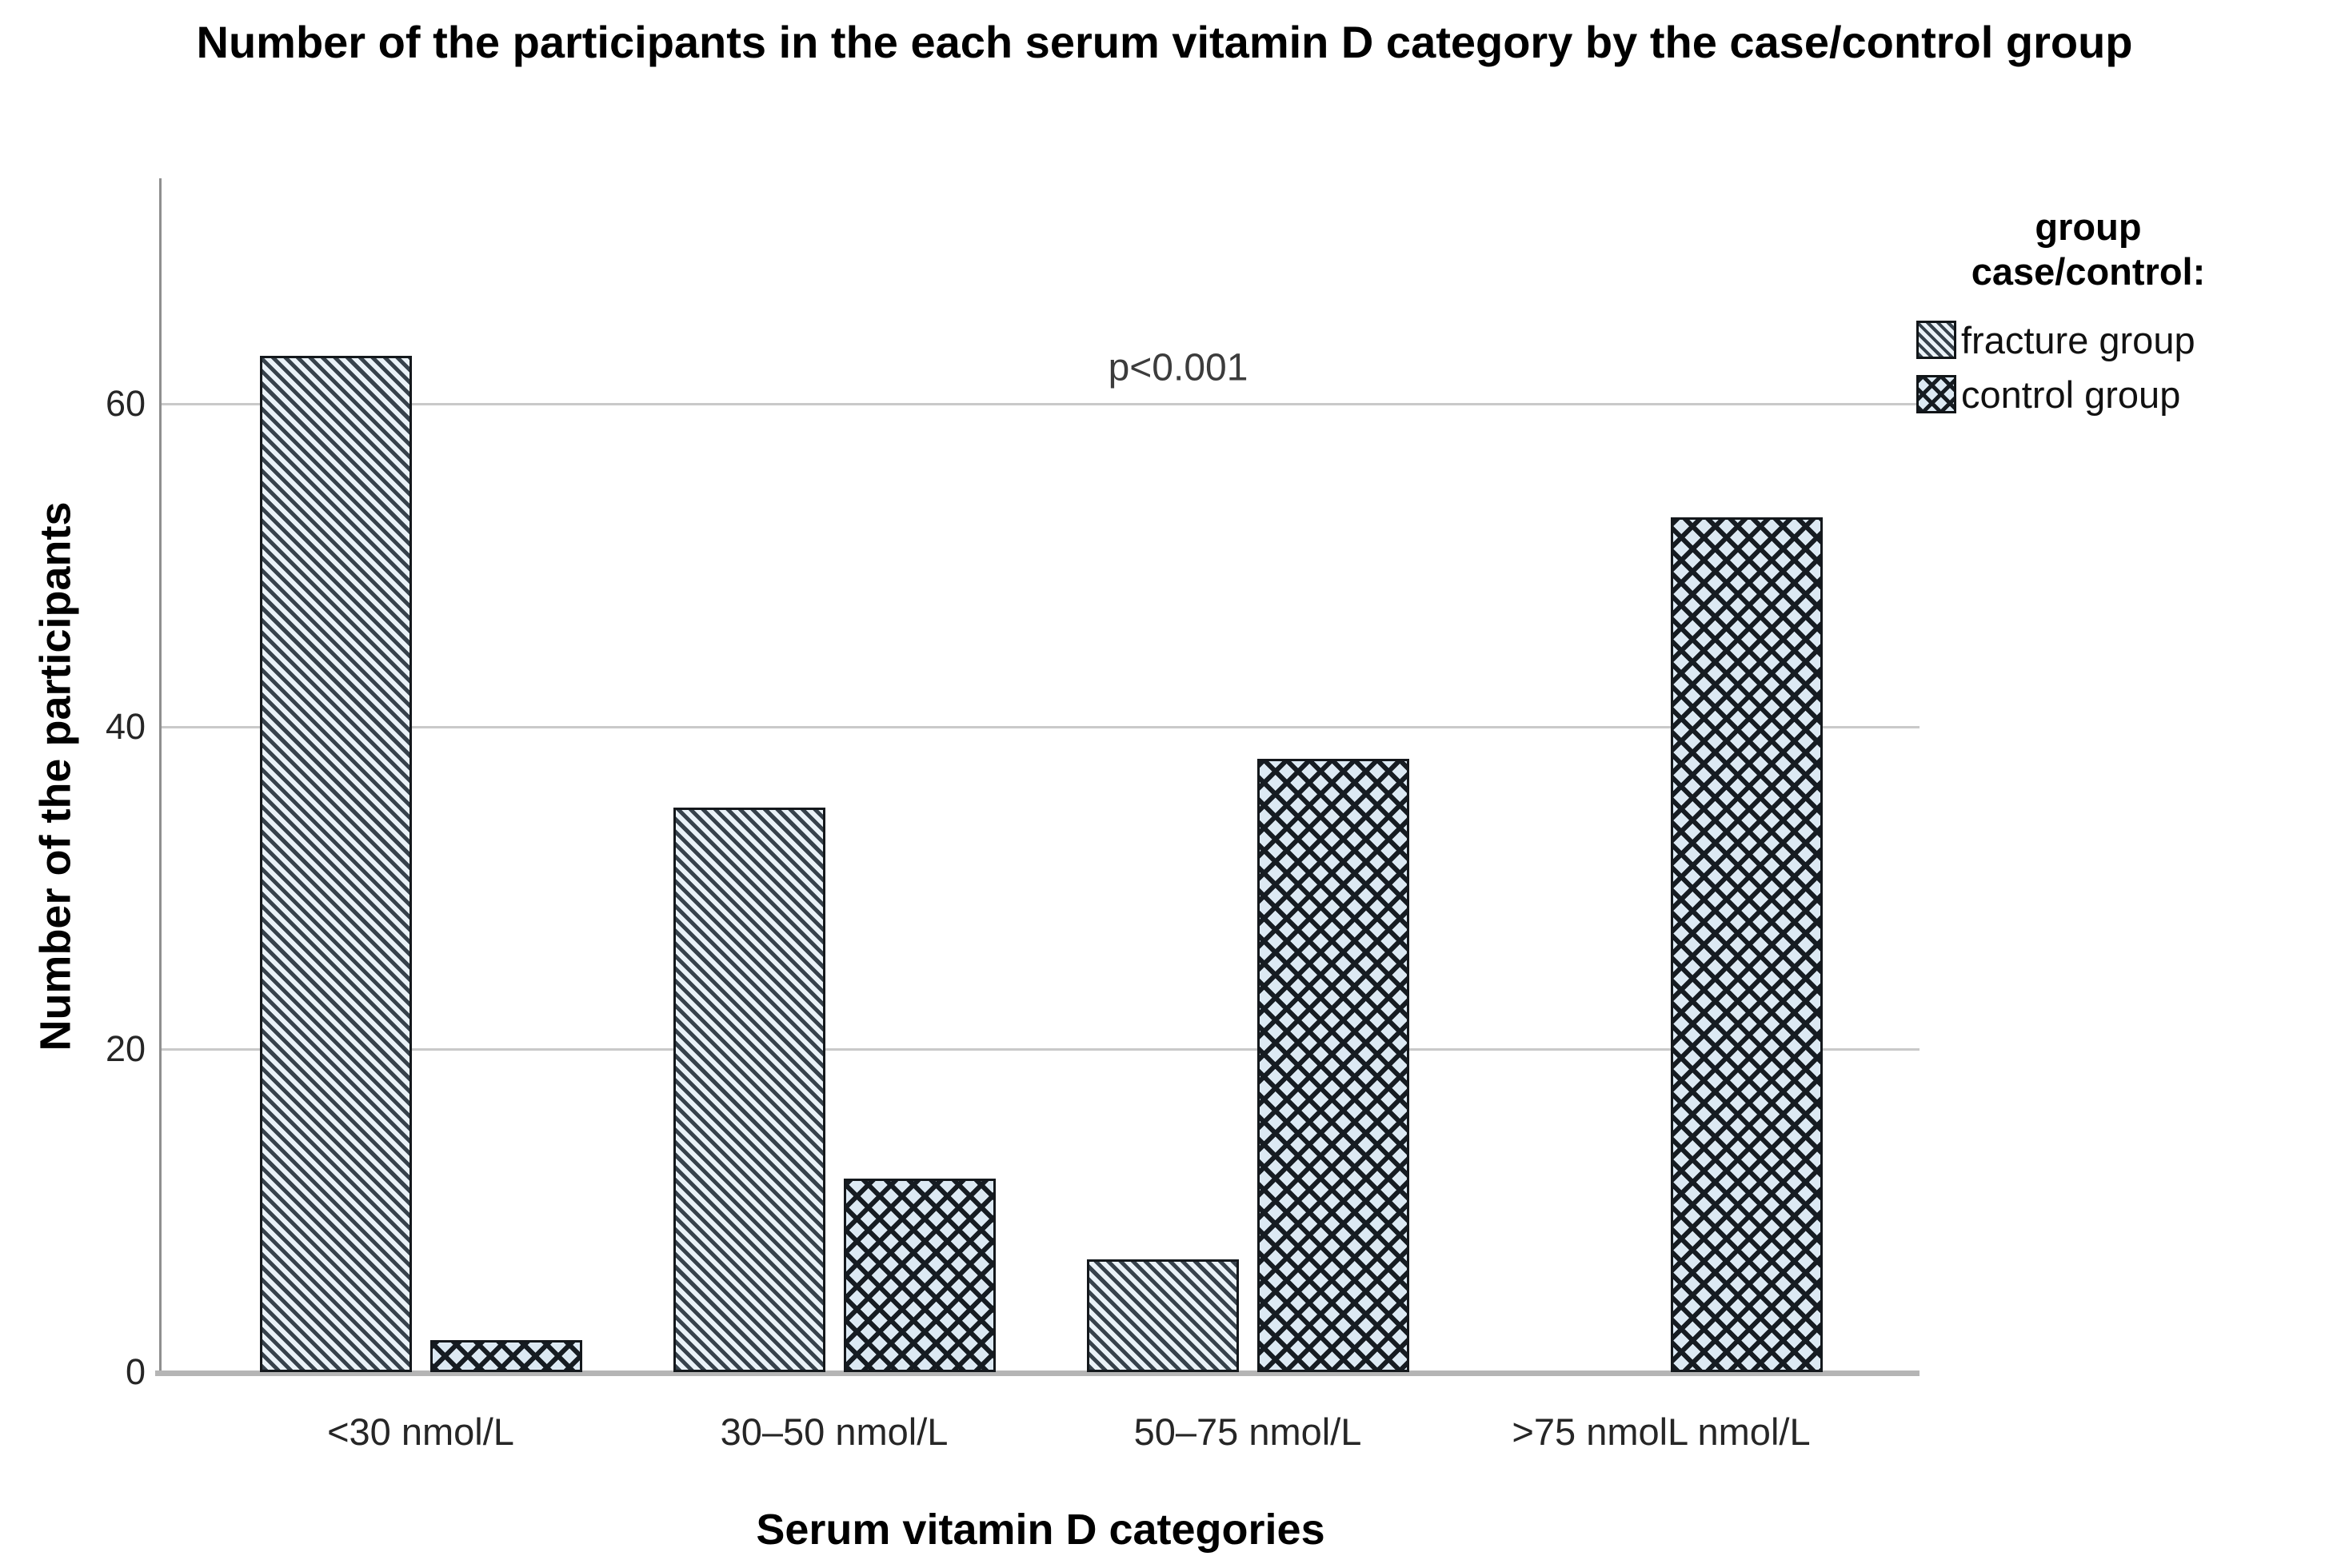  Describe the element at coordinates (1332, 1065) in the screenshot. I see `bar-control-group-cat2` at that location.